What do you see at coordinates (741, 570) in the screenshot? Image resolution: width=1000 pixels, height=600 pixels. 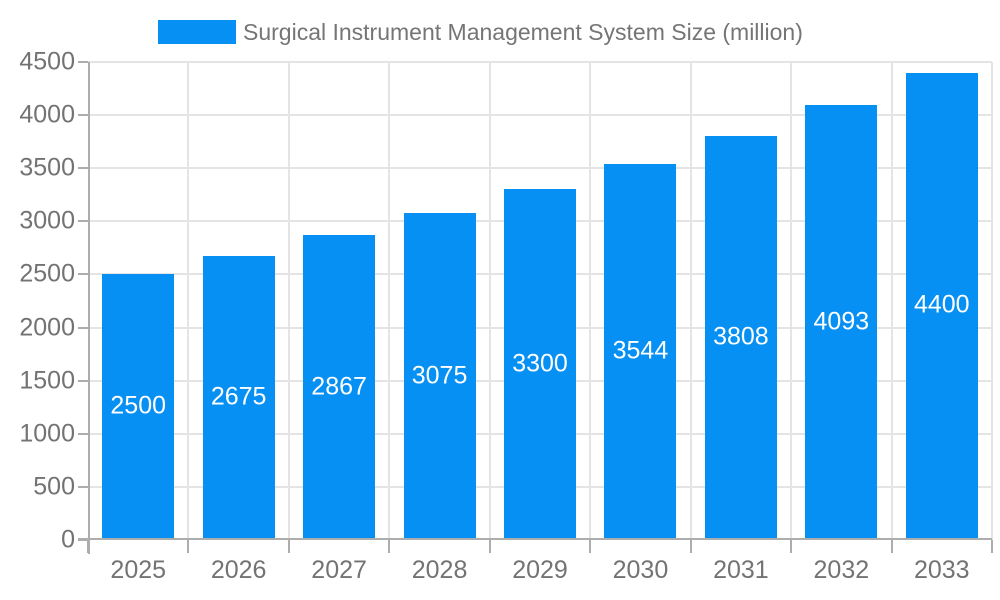 I see `x-axis-label: 2031` at bounding box center [741, 570].